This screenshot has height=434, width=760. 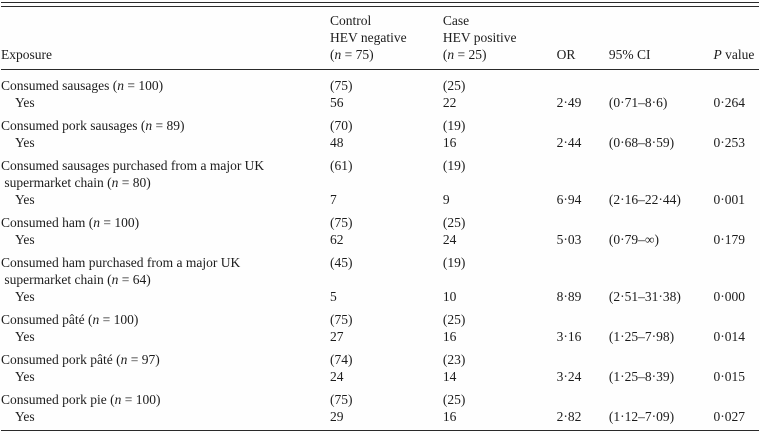 What do you see at coordinates (641, 142) in the screenshot?
I see `confidence-interval-value: (0·68–8·59)` at bounding box center [641, 142].